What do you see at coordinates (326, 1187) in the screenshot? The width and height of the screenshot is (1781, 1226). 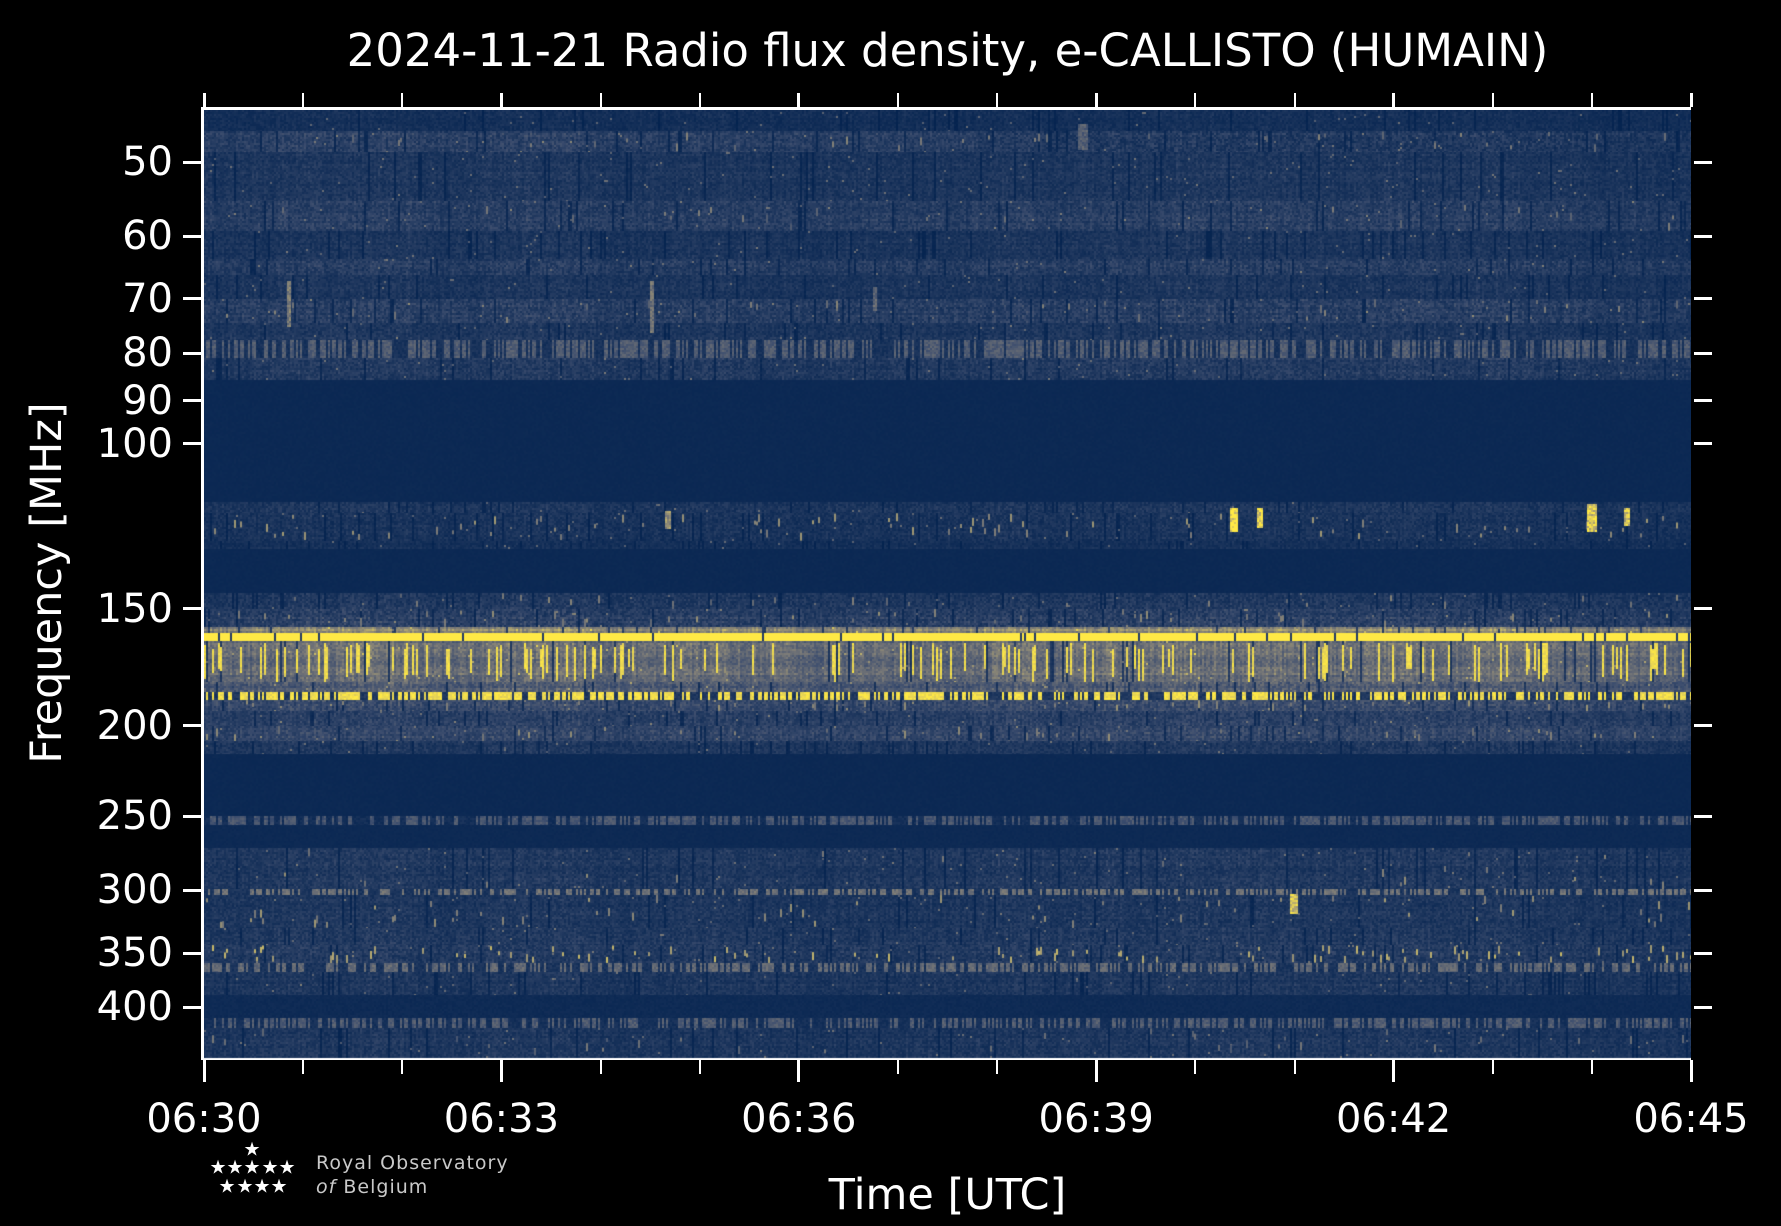 I see `rob-name-of: of` at bounding box center [326, 1187].